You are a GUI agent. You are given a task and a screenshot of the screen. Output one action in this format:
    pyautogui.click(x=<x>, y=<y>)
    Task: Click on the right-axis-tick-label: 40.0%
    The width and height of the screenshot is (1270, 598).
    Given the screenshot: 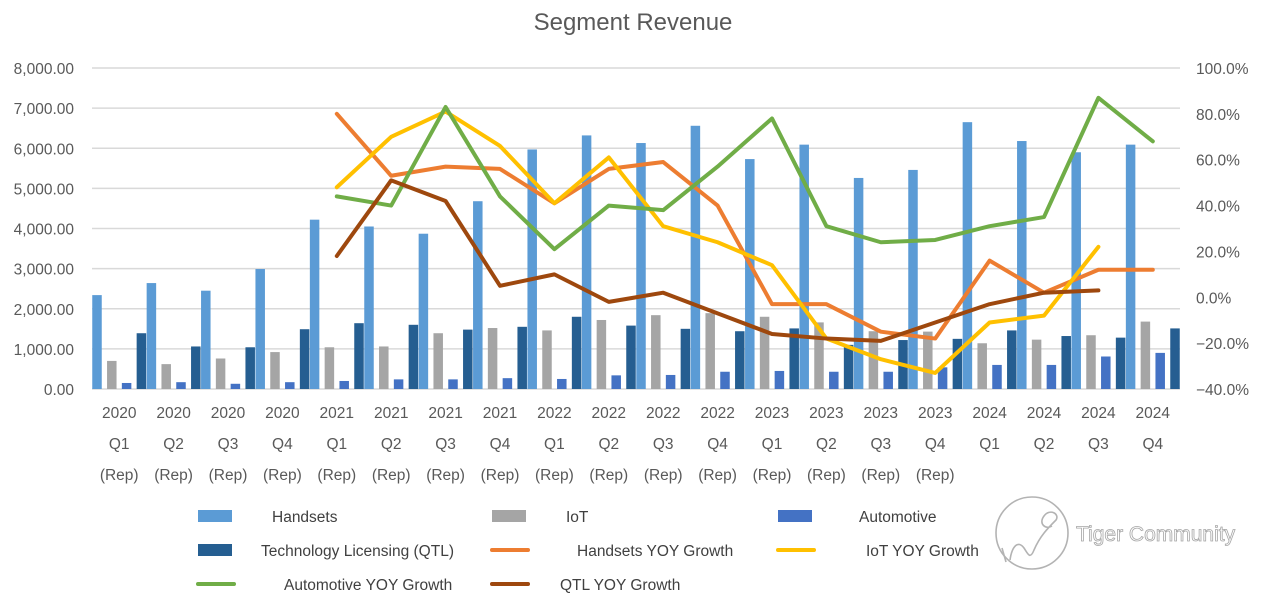 What is the action you would take?
    pyautogui.click(x=1218, y=207)
    